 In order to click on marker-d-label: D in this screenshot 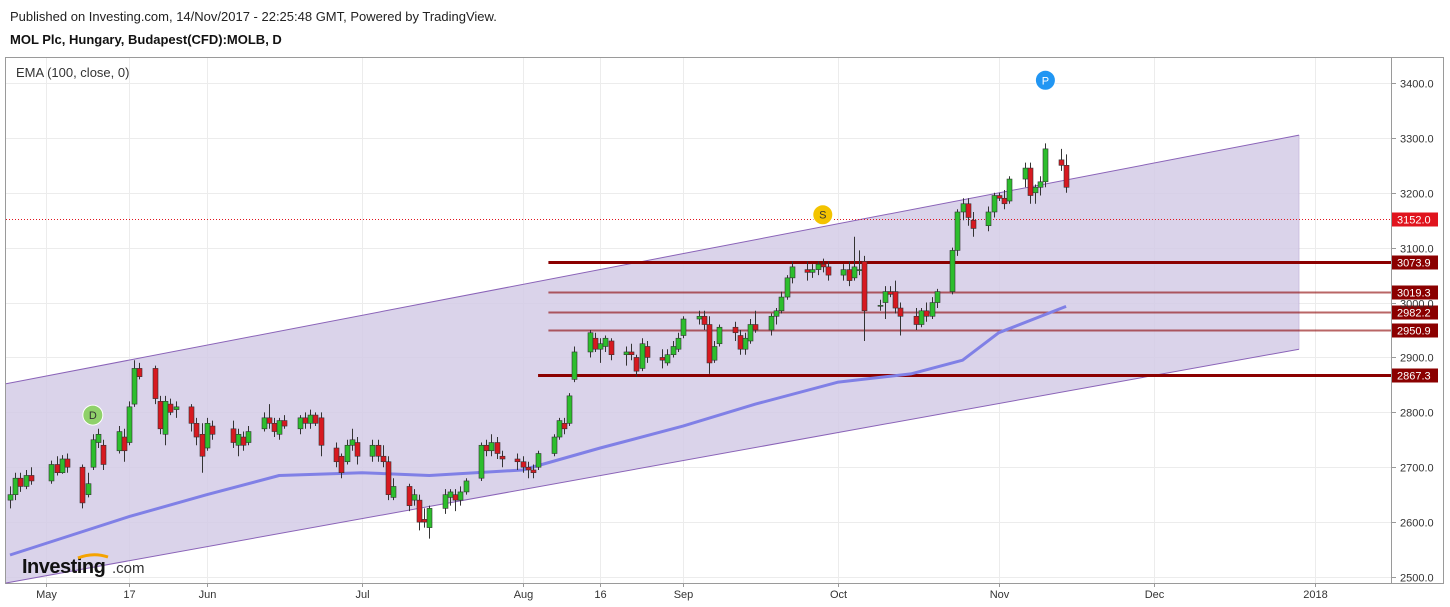, I will do `click(93, 416)`.